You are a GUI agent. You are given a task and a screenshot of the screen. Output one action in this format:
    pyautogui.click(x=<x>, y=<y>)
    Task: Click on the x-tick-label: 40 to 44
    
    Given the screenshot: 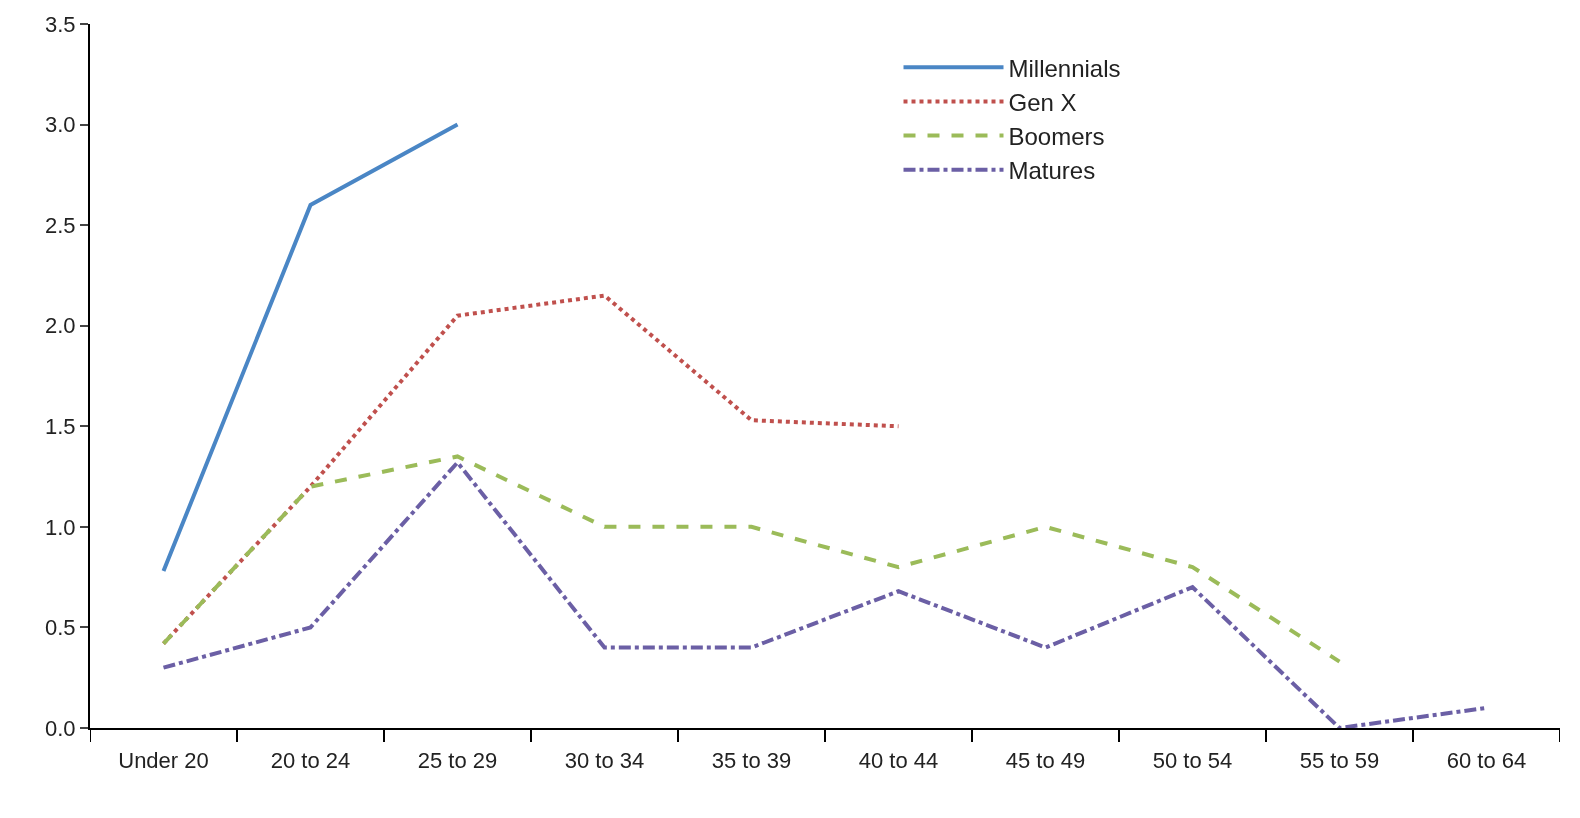 What is the action you would take?
    pyautogui.click(x=898, y=761)
    